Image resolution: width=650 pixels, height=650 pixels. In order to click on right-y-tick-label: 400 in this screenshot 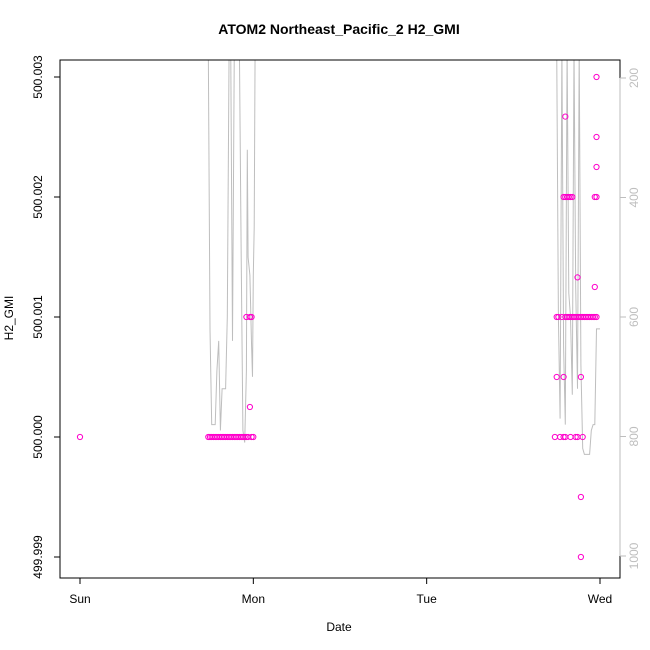, I will do `click(634, 197)`.